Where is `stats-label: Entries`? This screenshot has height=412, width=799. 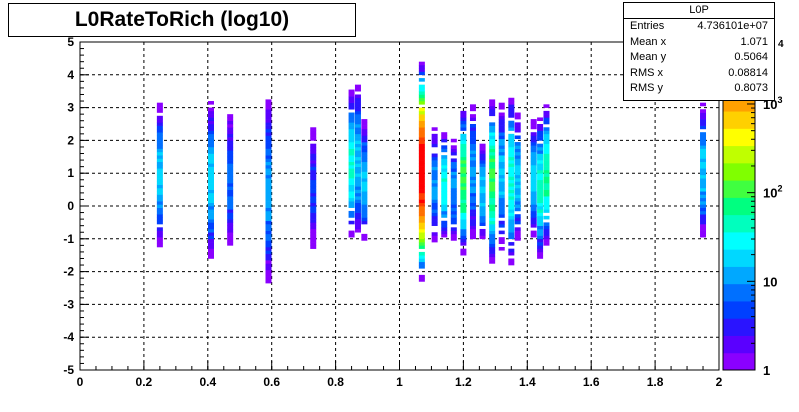
stats-label: Entries is located at coordinates (647, 26).